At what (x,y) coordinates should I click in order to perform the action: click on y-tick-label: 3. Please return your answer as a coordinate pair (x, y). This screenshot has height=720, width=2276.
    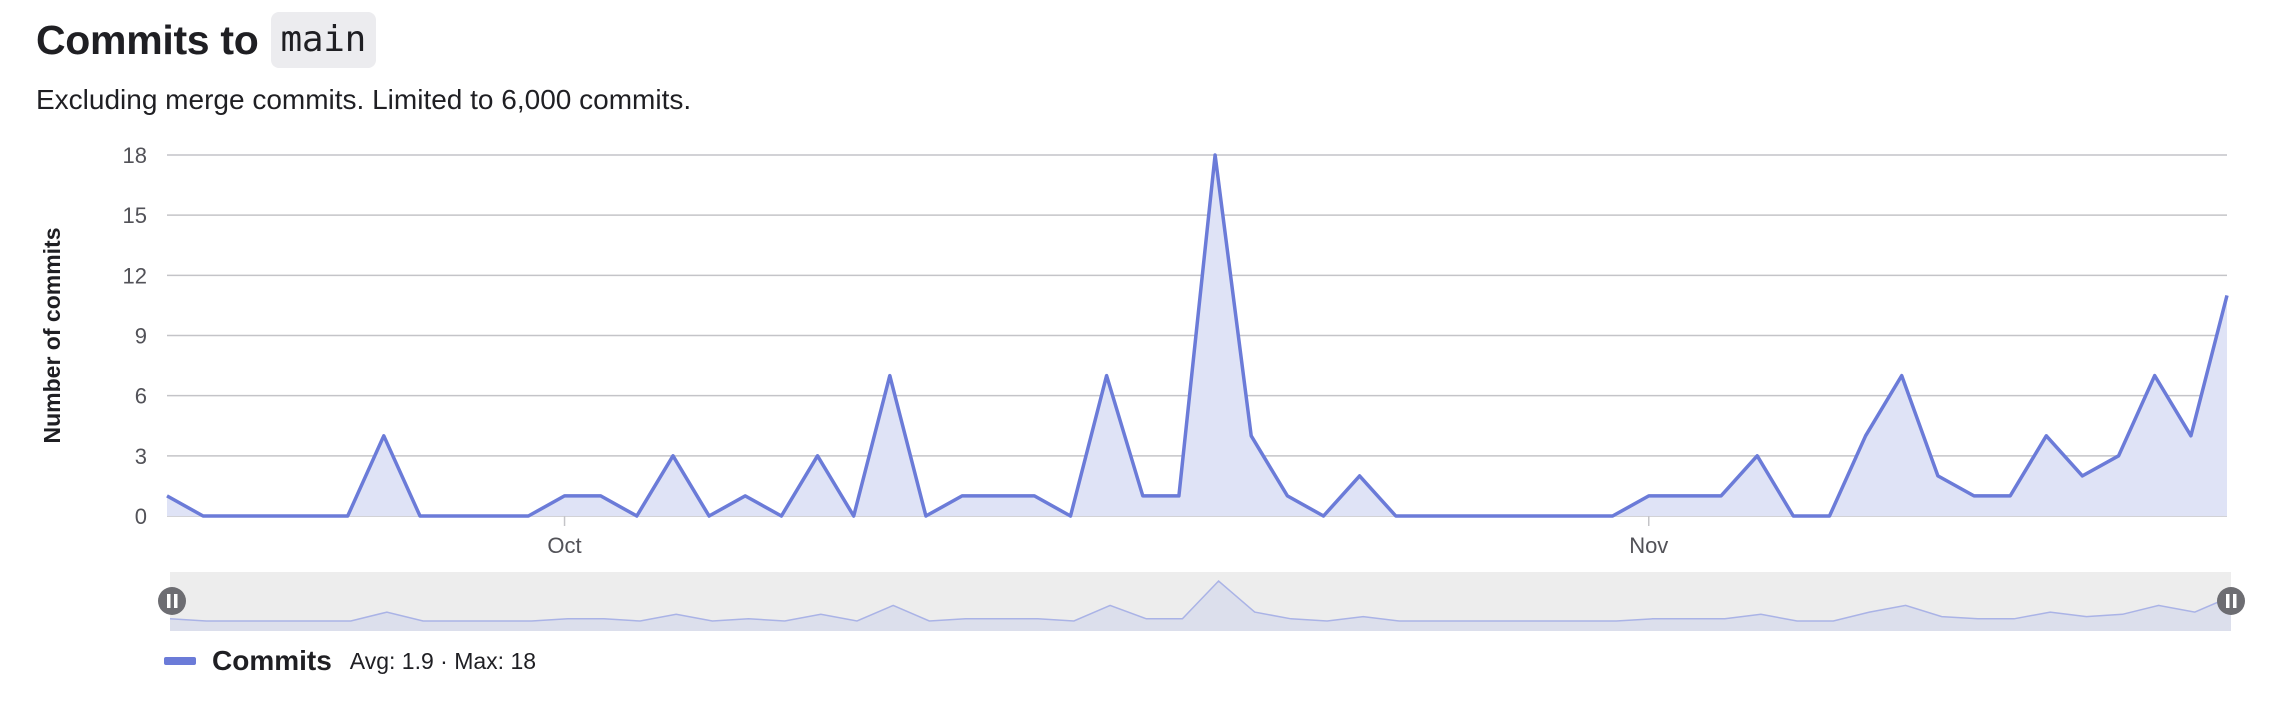
    Looking at the image, I should click on (141, 456).